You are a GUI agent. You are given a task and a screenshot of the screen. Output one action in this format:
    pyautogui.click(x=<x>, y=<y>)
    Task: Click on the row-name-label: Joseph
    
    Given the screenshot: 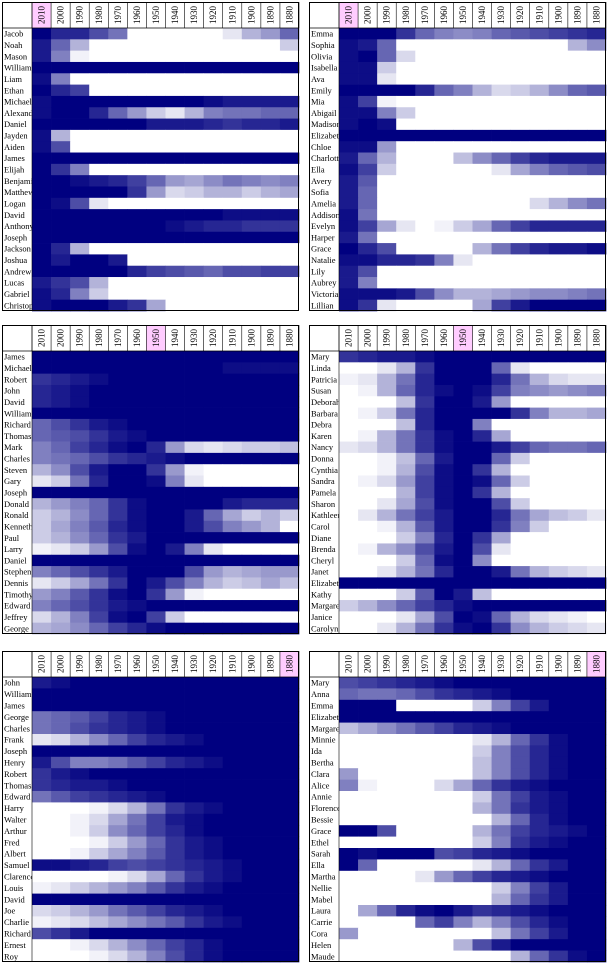 What is the action you would take?
    pyautogui.click(x=16, y=237)
    